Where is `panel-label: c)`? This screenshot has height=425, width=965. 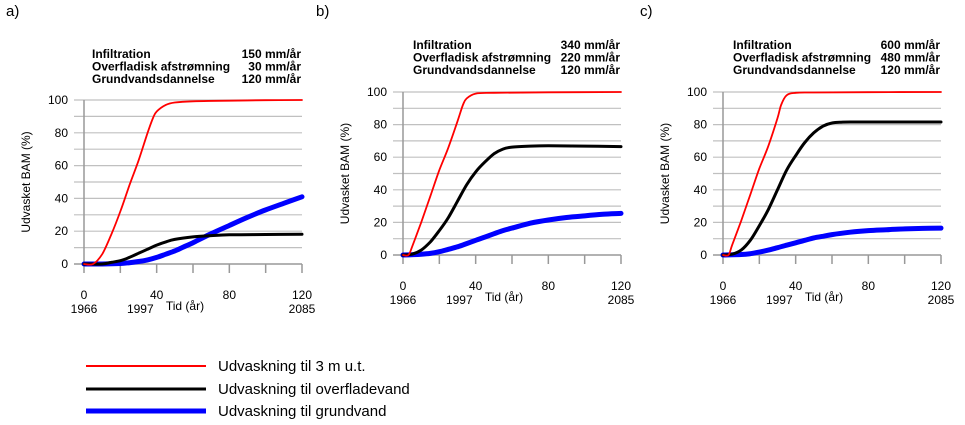
panel-label: c) is located at coordinates (646, 11).